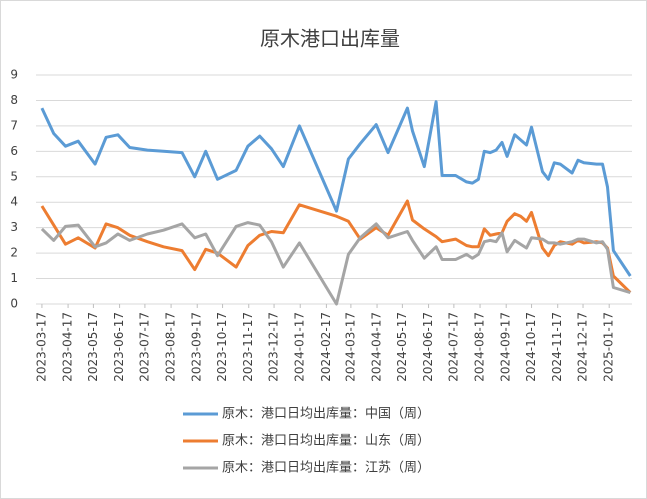  Describe the element at coordinates (68, 347) in the screenshot. I see `x-tick-label: 2023-04-17` at that location.